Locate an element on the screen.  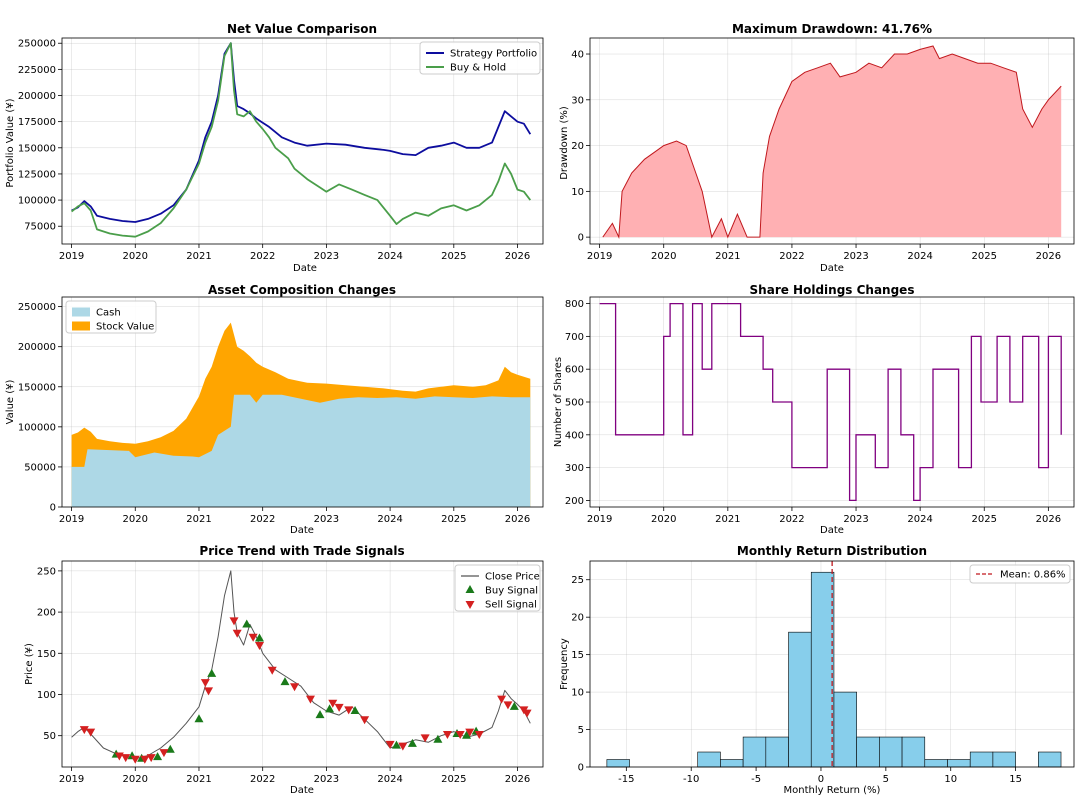
net-value-ytick-label: 200000 is located at coordinates (37, 96).